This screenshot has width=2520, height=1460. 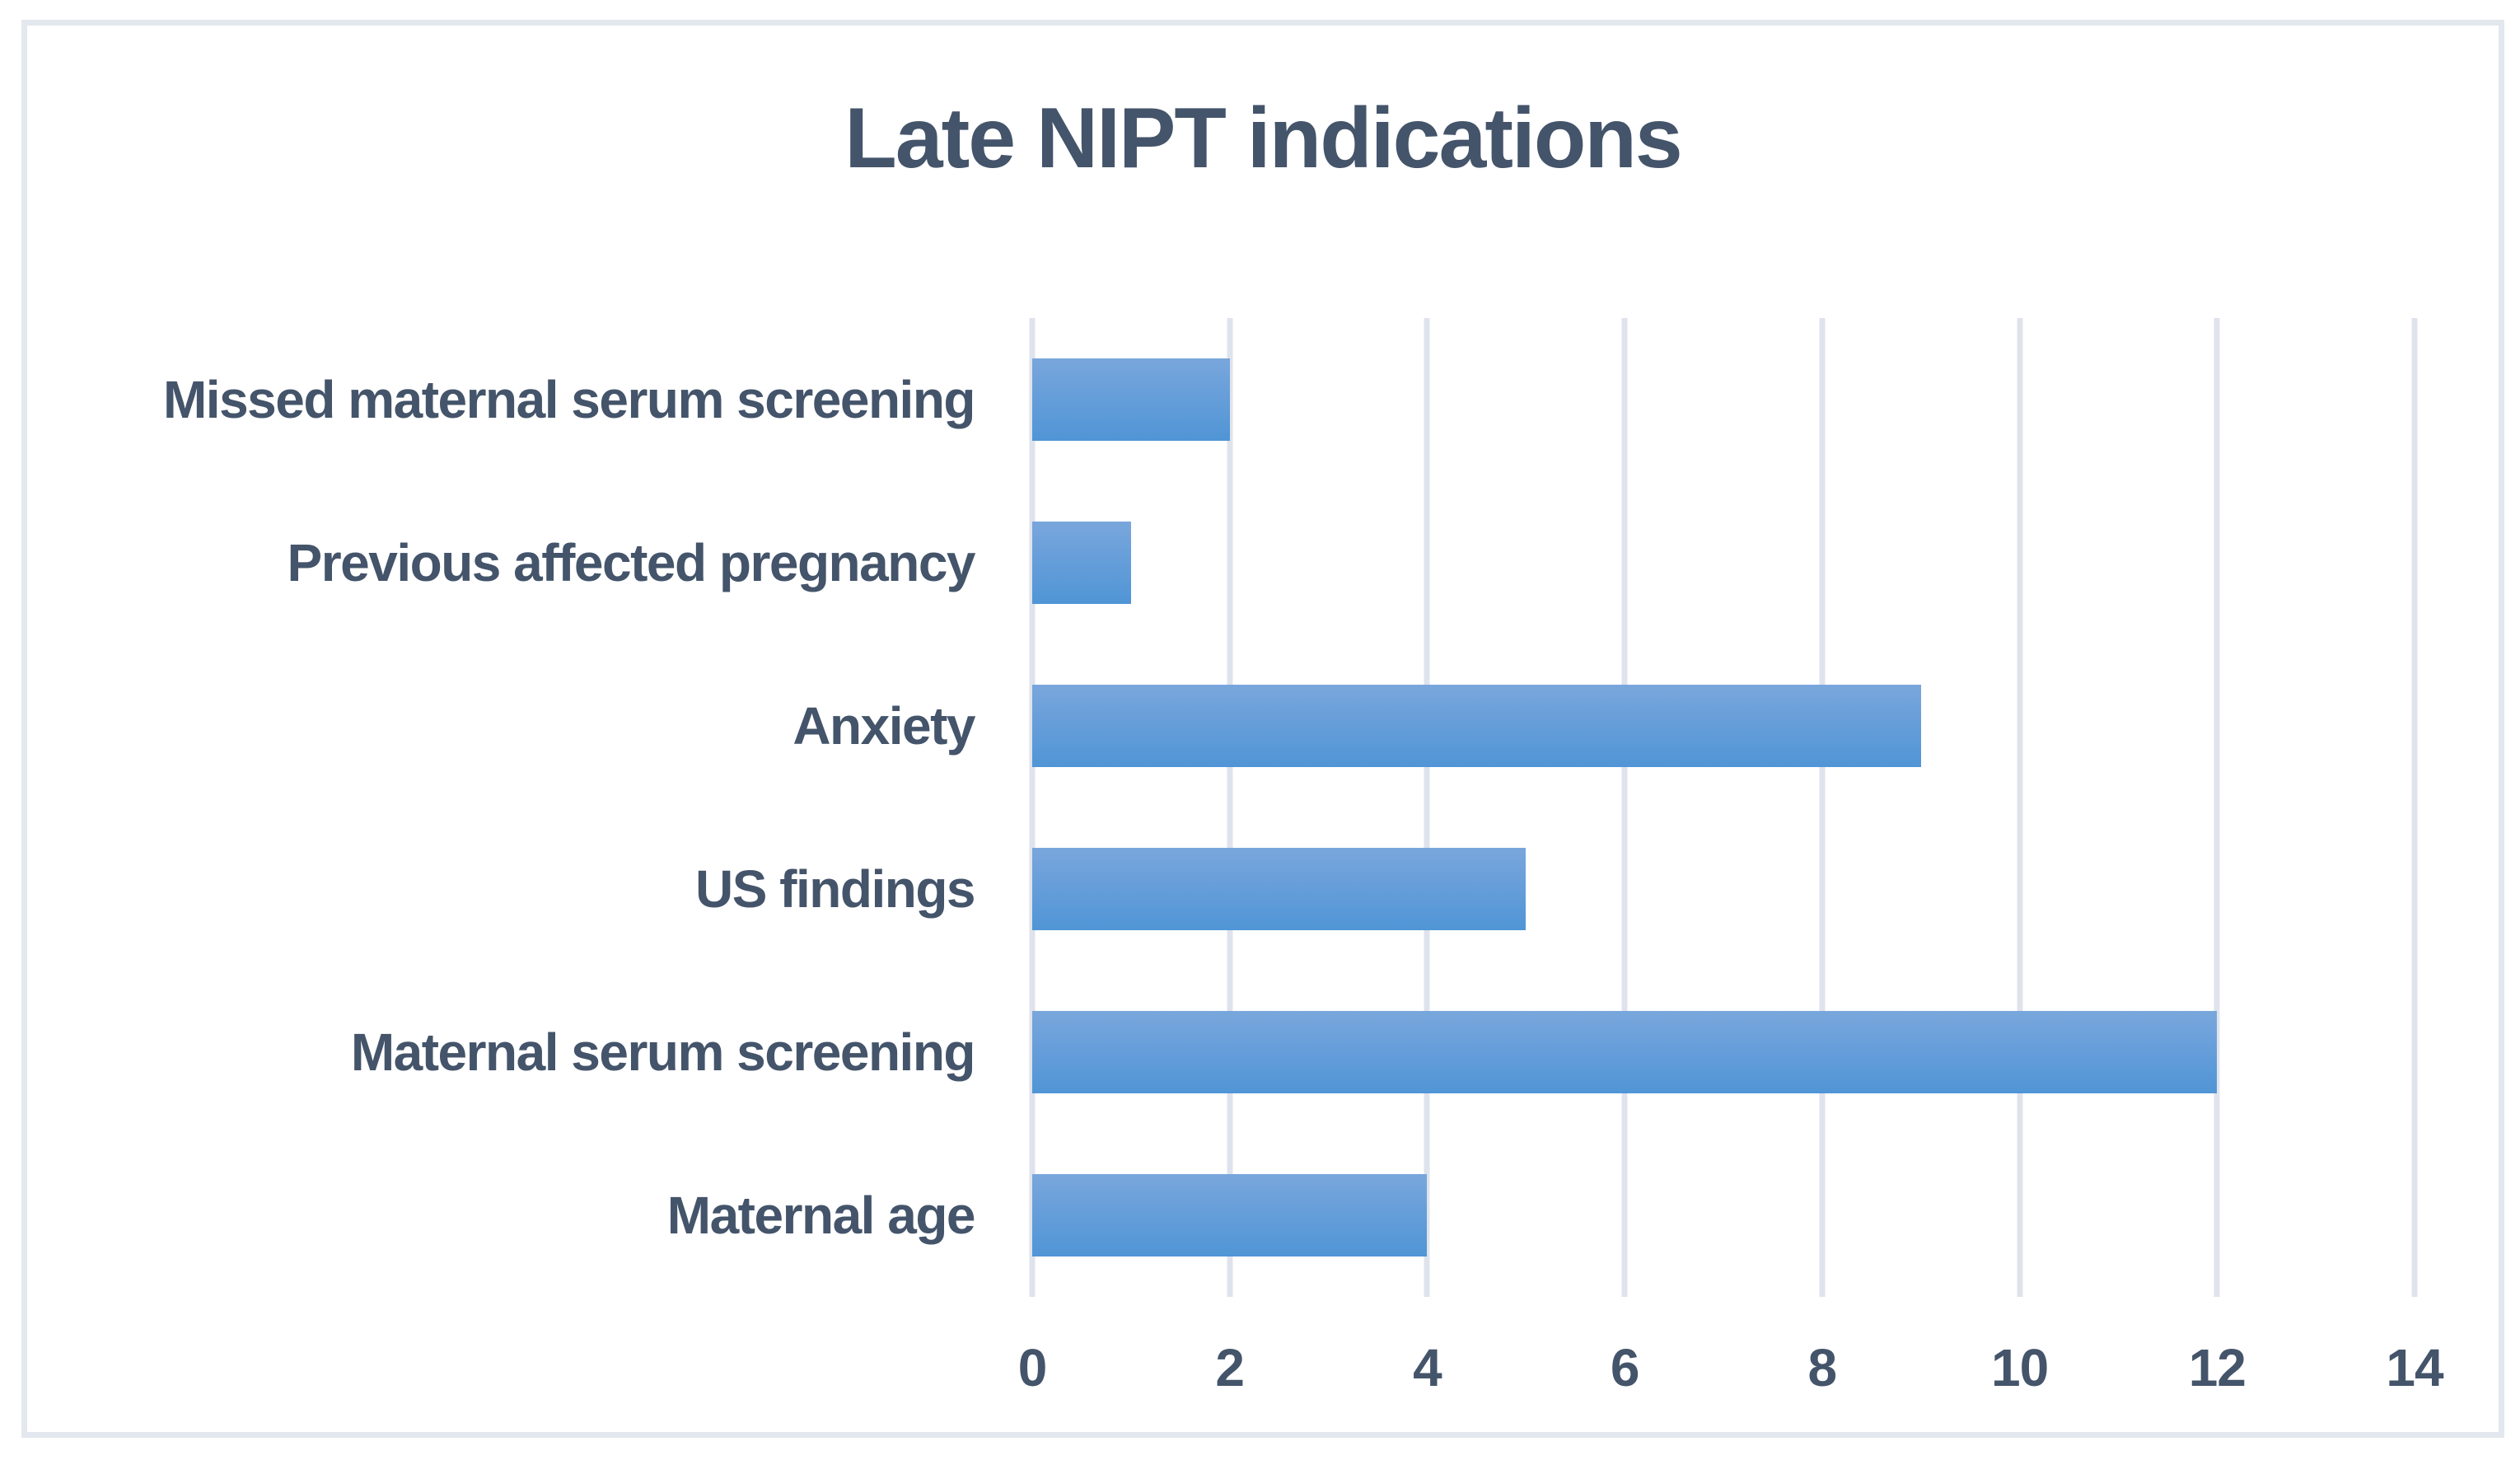 What do you see at coordinates (1032, 1367) in the screenshot?
I see `x-tick-label-0: 0` at bounding box center [1032, 1367].